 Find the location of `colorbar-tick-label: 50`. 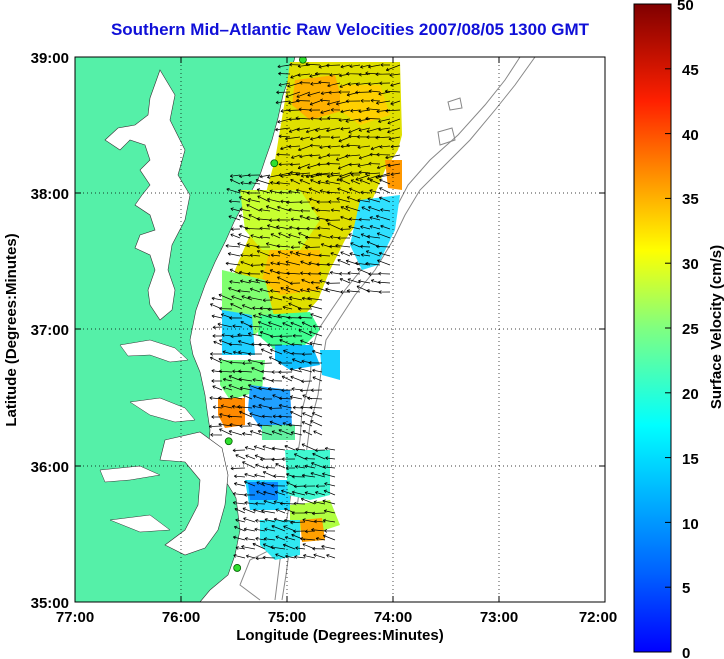

colorbar-tick-label: 50 is located at coordinates (685, 7).